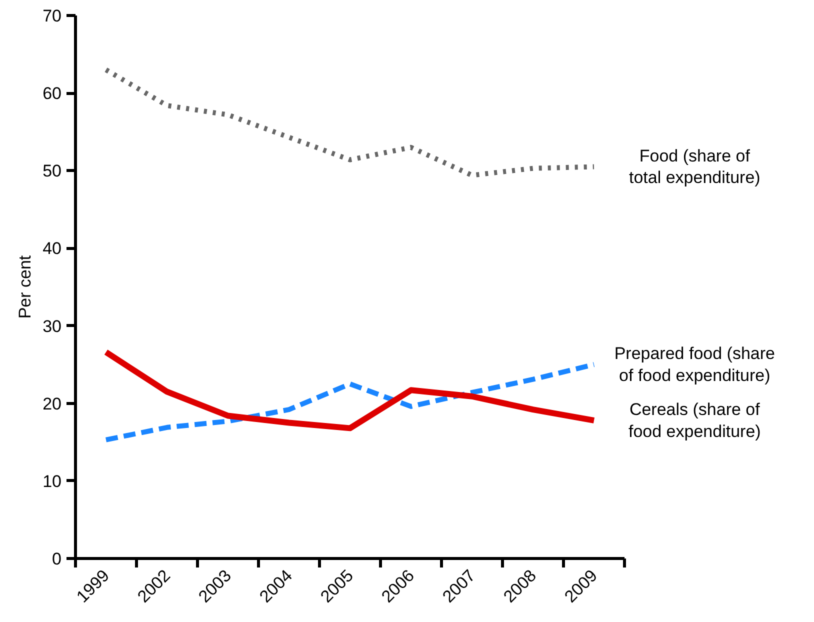 The width and height of the screenshot is (814, 622). What do you see at coordinates (52, 94) in the screenshot?
I see `y-tick-label: 60` at bounding box center [52, 94].